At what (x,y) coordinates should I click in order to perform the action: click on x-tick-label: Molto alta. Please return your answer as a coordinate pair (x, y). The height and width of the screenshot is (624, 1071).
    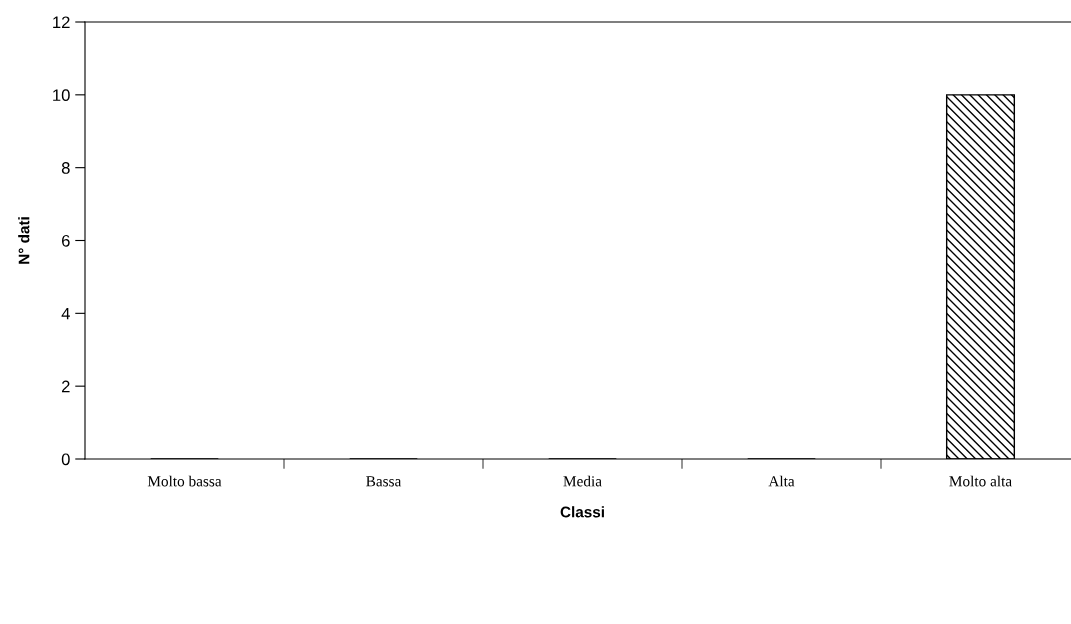
    Looking at the image, I should click on (980, 481).